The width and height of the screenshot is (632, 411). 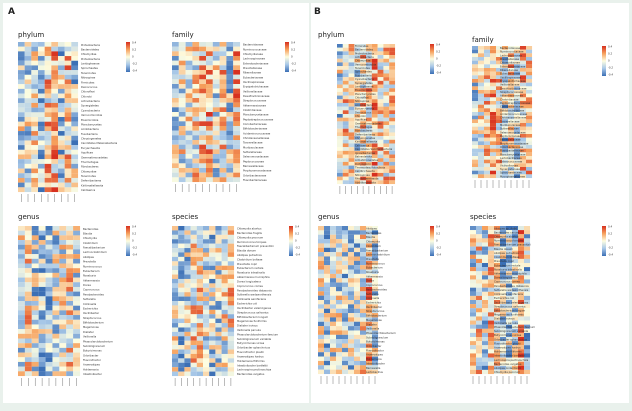 I want to click on colorbar-tick: 0, so click(x=292, y=57).